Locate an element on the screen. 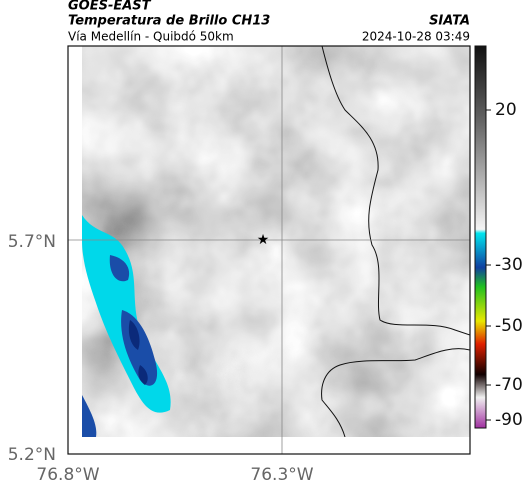 This screenshot has height=495, width=526. route: Vía Medellín - Quibdó 50km is located at coordinates (151, 37).